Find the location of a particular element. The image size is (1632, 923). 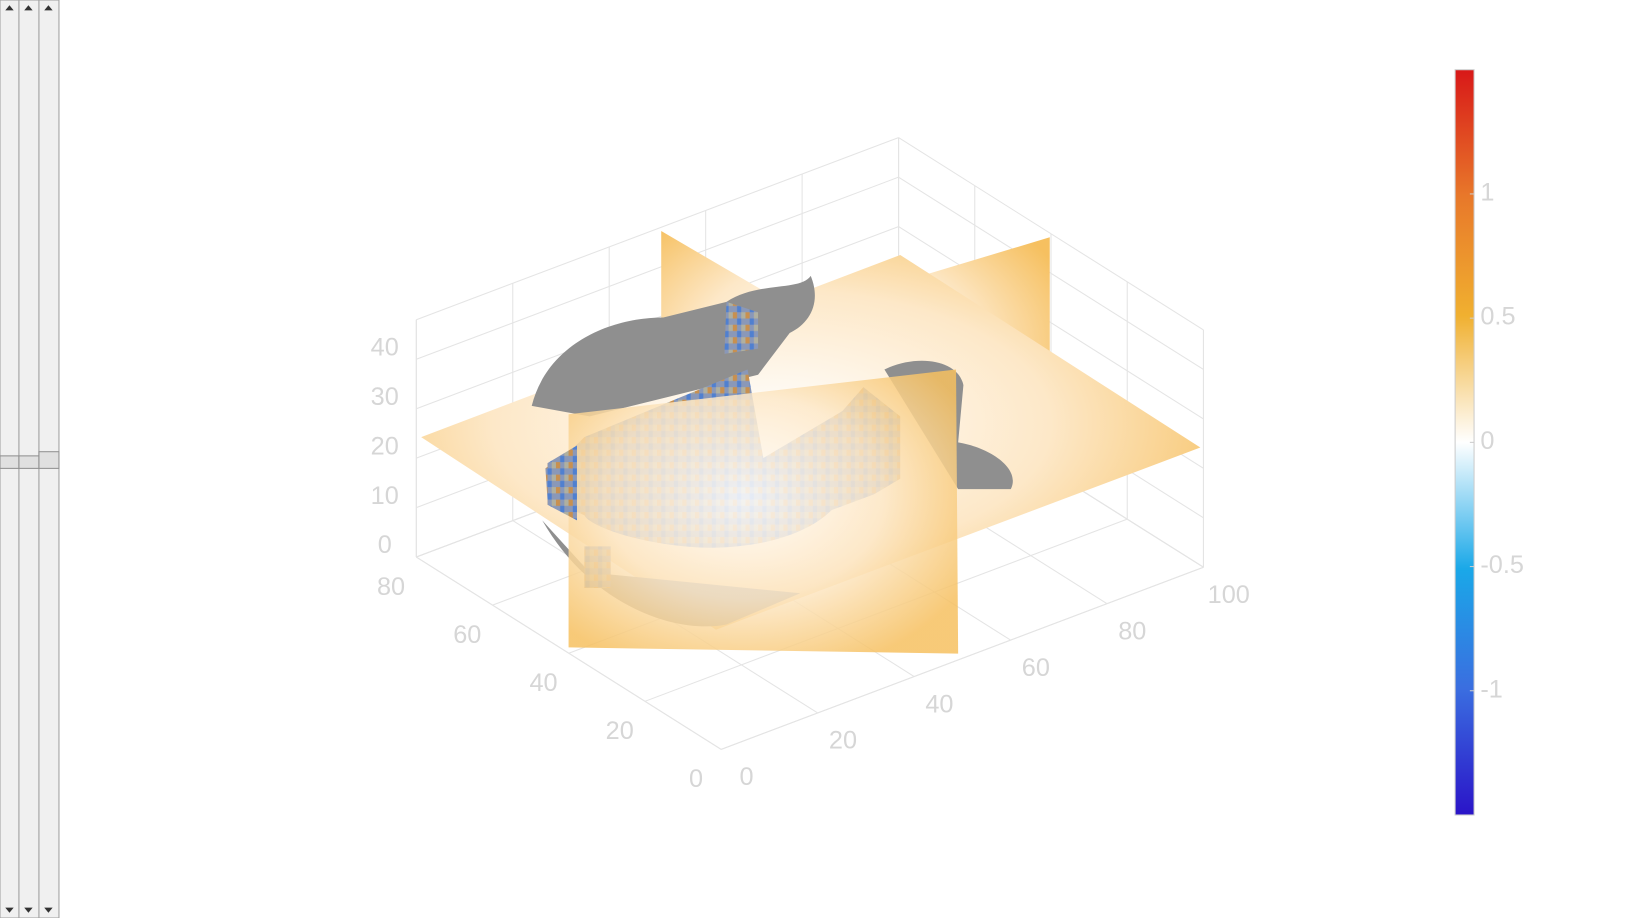

colorbar-tick-label: 1 is located at coordinates (1487, 193).